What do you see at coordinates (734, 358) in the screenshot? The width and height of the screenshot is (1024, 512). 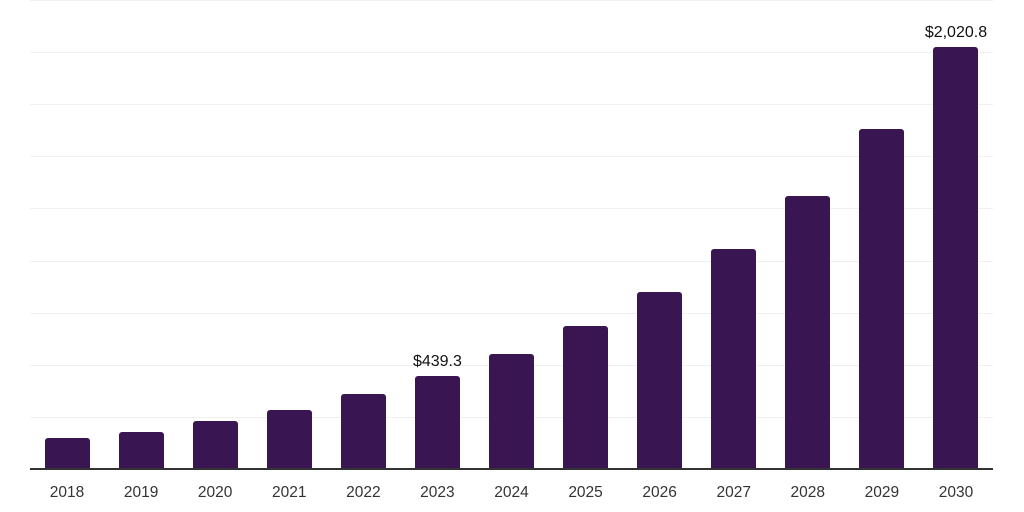 I see `bar-2027` at bounding box center [734, 358].